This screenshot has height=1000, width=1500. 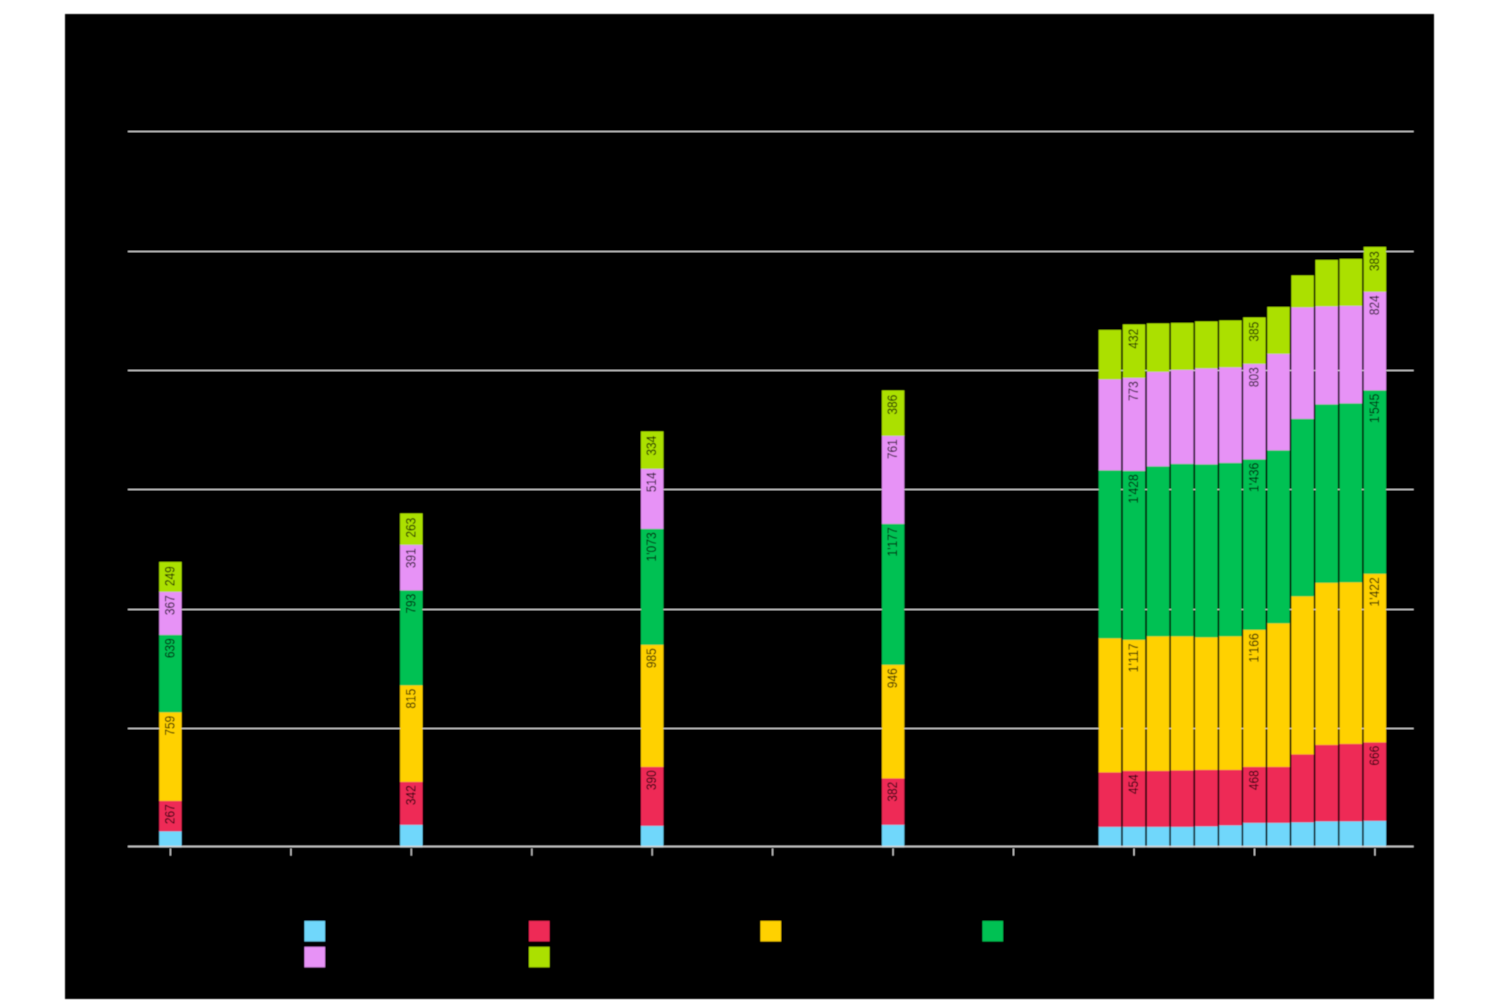 I want to click on svg-text: 367, so click(x=170, y=605).